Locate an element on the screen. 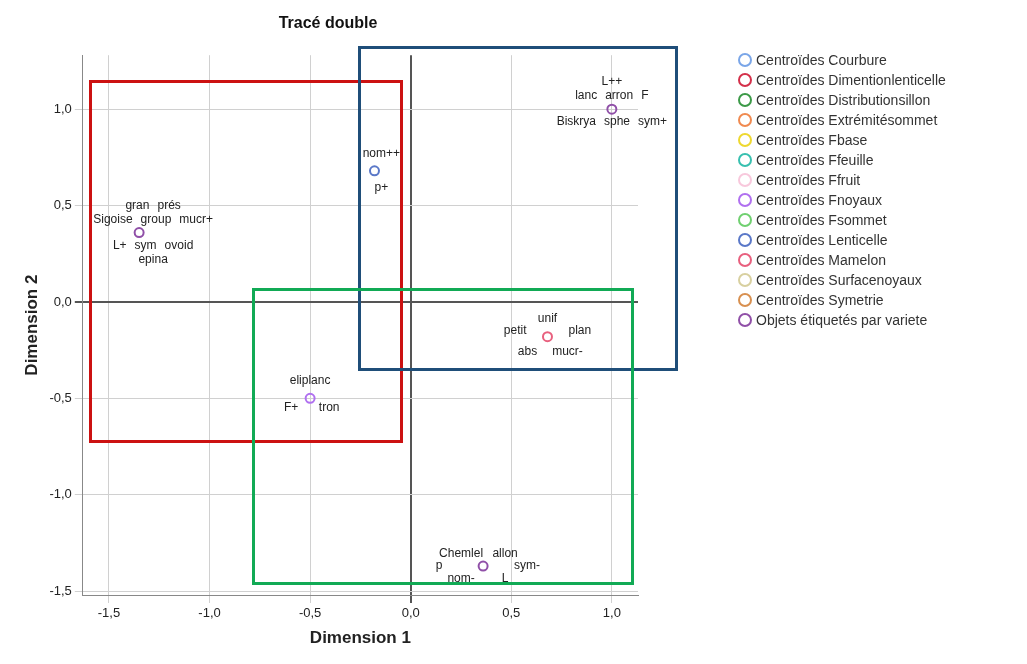 This screenshot has width=1027, height=664. legend-label: Centroïdes Extrémitésommet is located at coordinates (847, 120).